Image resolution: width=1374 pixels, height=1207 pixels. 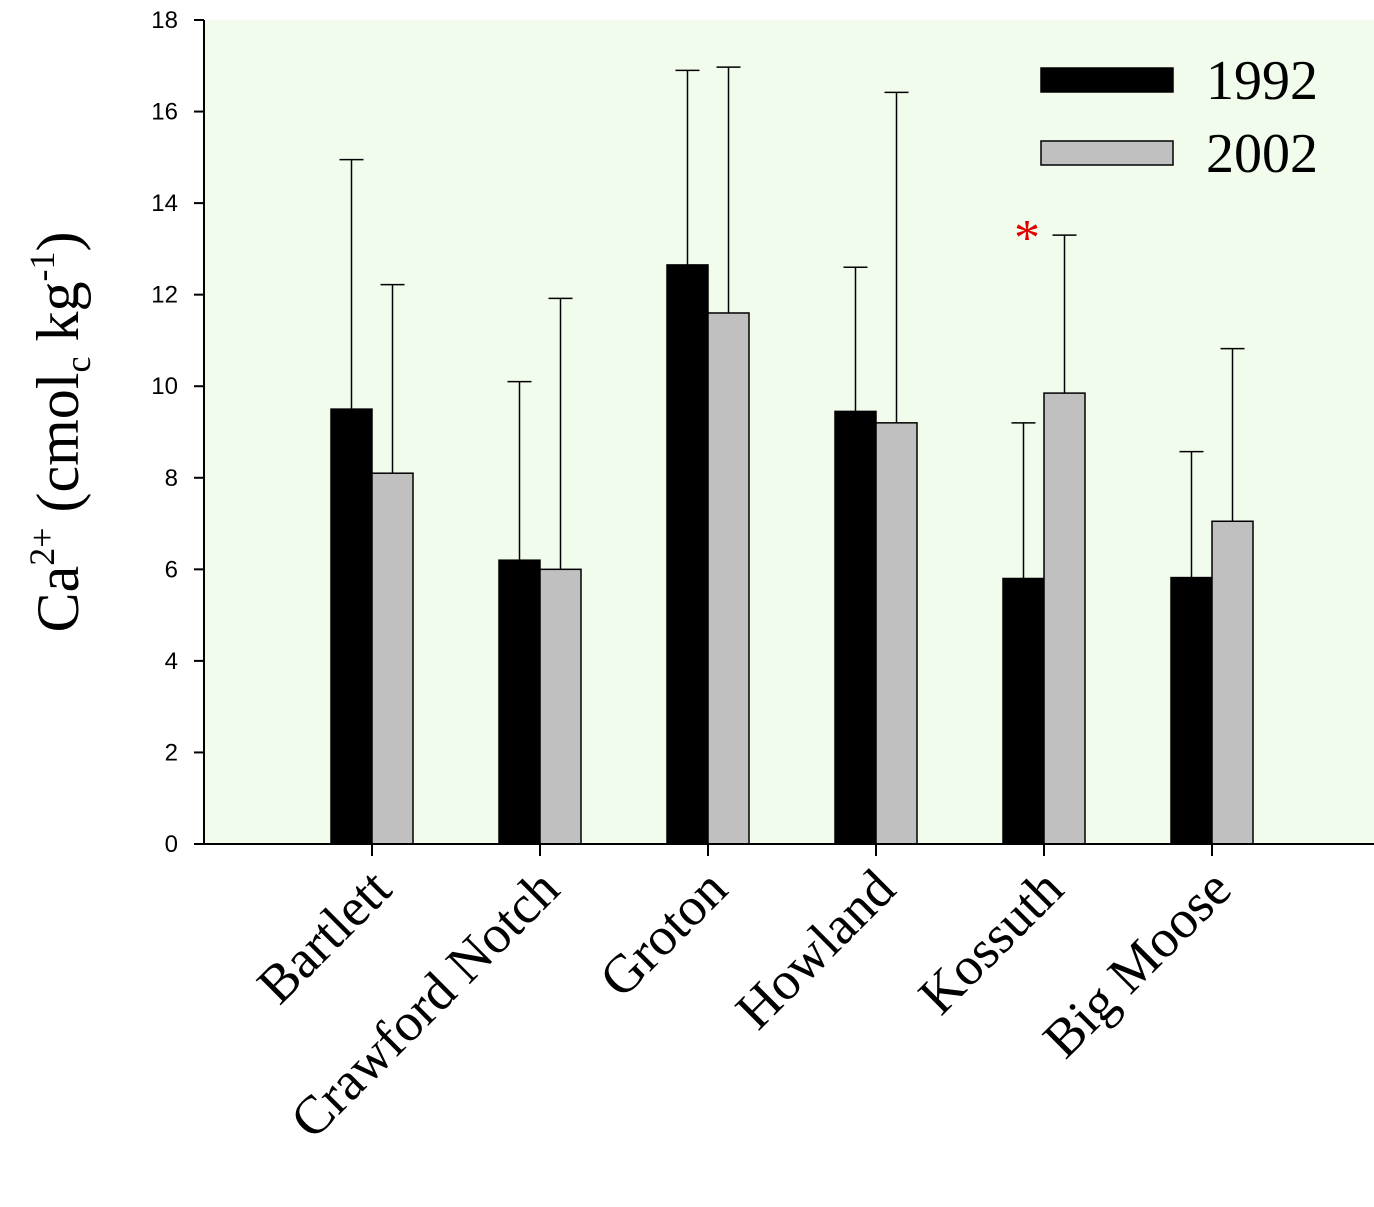 I want to click on y-tick-label-6: 6, so click(x=171, y=569).